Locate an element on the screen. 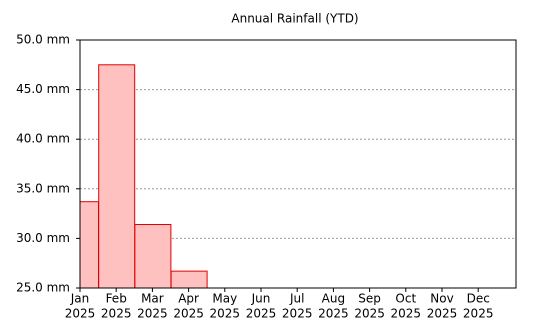  x-tick-label: Sep is located at coordinates (369, 299).